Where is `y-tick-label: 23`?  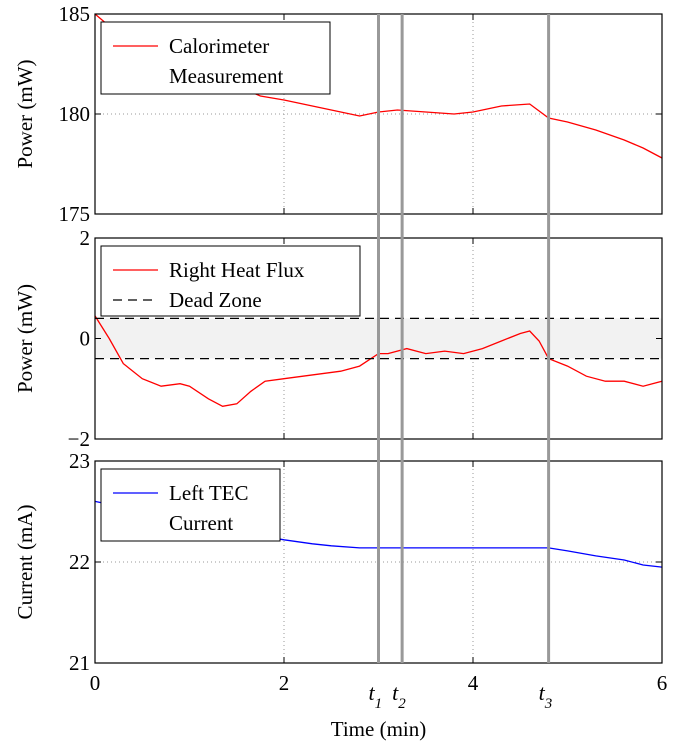 y-tick-label: 23 is located at coordinates (79, 461).